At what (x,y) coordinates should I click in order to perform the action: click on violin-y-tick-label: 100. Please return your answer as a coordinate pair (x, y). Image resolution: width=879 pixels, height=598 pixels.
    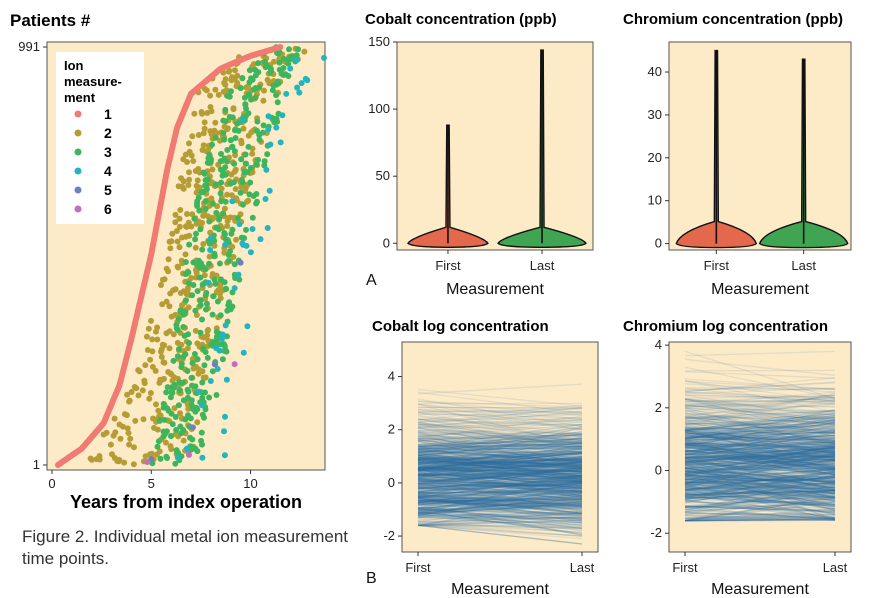
    Looking at the image, I should click on (379, 108).